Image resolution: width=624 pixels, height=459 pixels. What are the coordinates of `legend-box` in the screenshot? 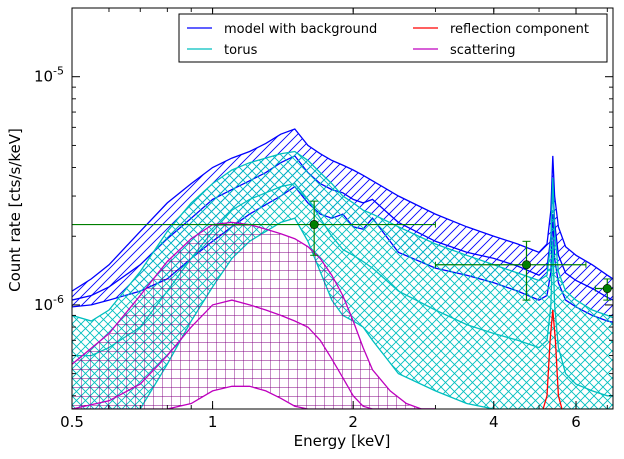 It's located at (393, 38).